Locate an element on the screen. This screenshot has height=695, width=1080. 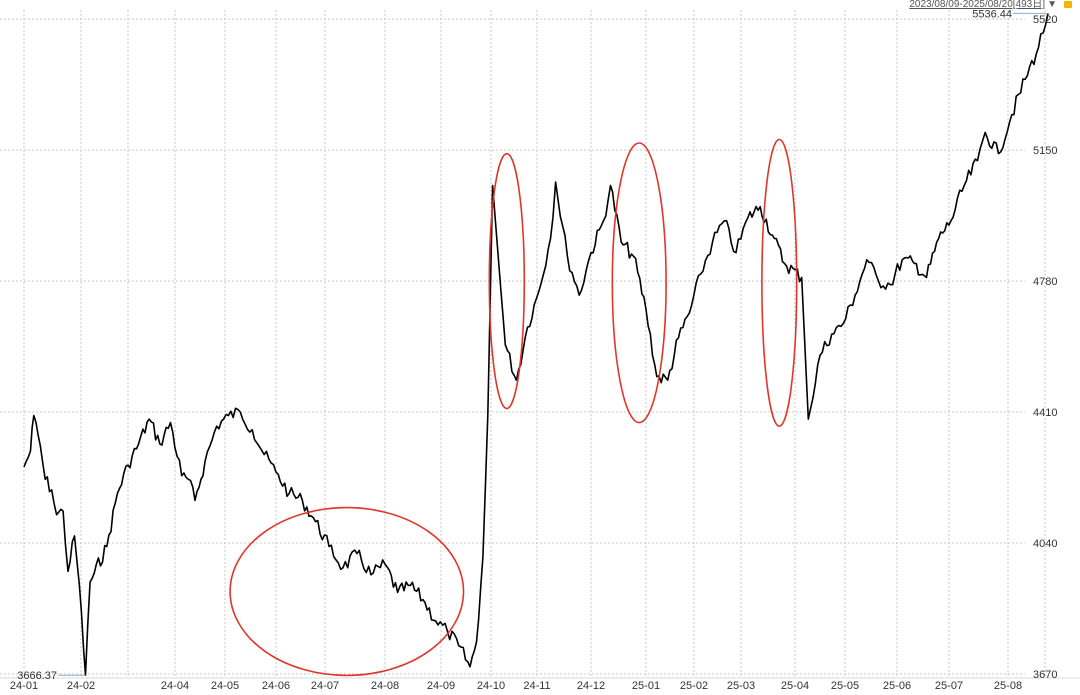
x-tick-label-6: 24-08 is located at coordinates (385, 686).